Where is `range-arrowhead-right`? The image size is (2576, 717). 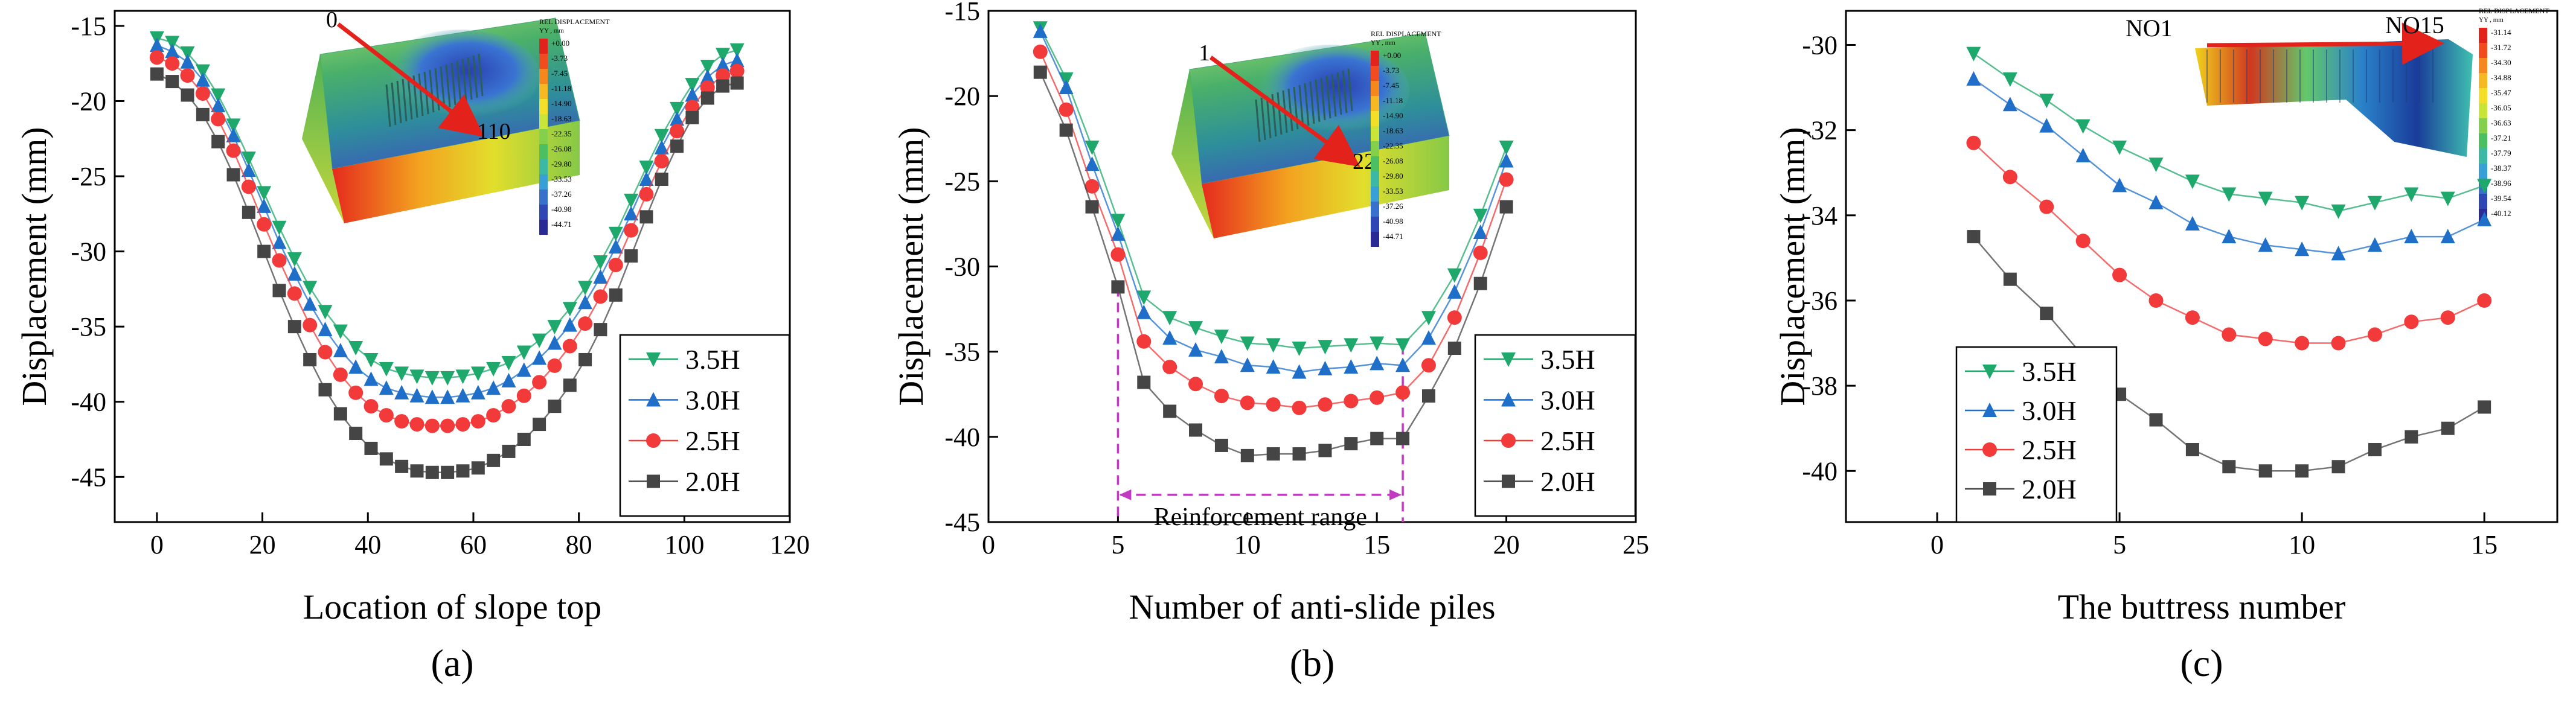
range-arrowhead-right is located at coordinates (1395, 494).